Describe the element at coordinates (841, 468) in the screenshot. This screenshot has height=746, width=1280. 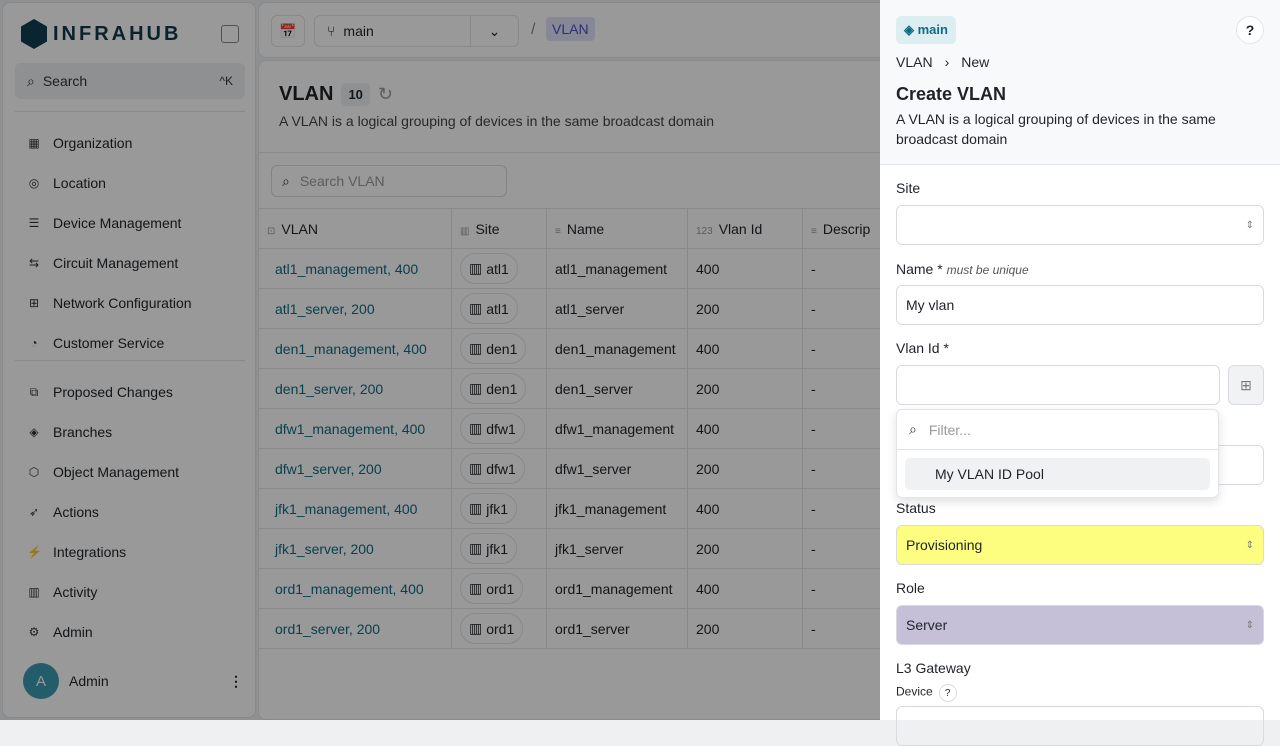
I see `table-cell: -` at that location.